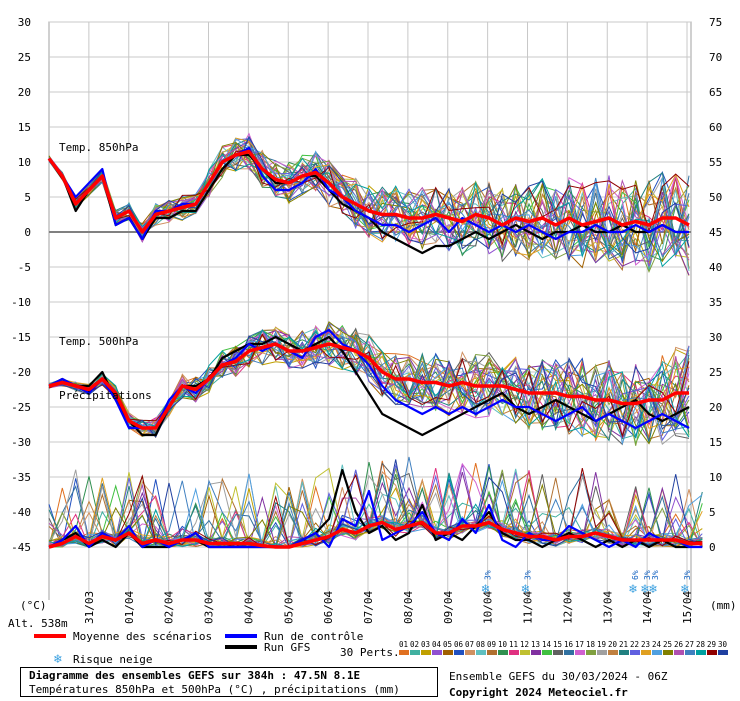 The height and width of the screenshot is (701, 740). Describe the element at coordinates (425, 644) in the screenshot. I see `pert-number: 03` at that location.